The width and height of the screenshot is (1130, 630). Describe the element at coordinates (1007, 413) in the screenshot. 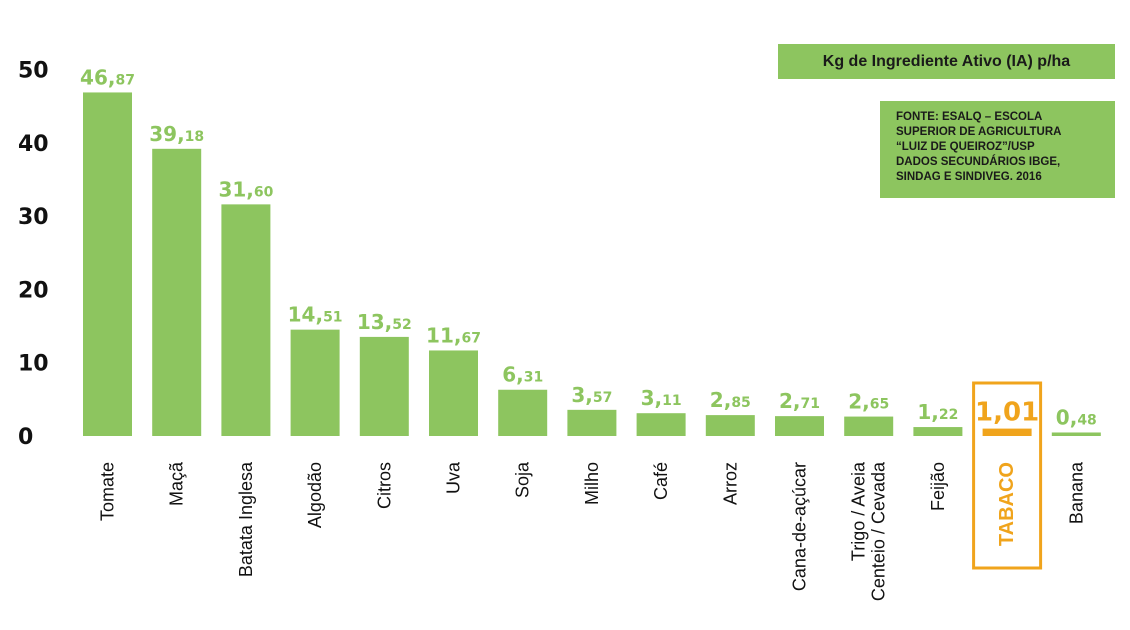

I see `value-label: 1,01` at that location.